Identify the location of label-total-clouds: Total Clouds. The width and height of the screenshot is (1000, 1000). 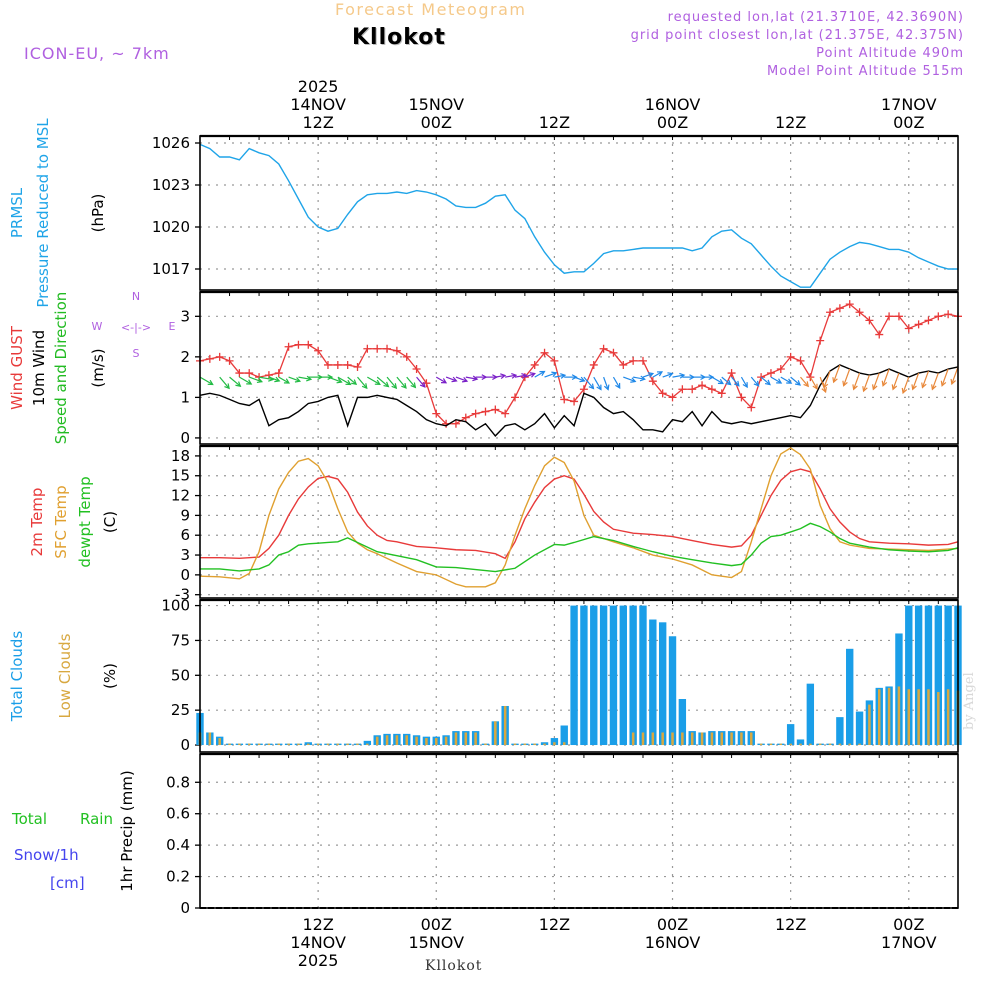
(17, 677).